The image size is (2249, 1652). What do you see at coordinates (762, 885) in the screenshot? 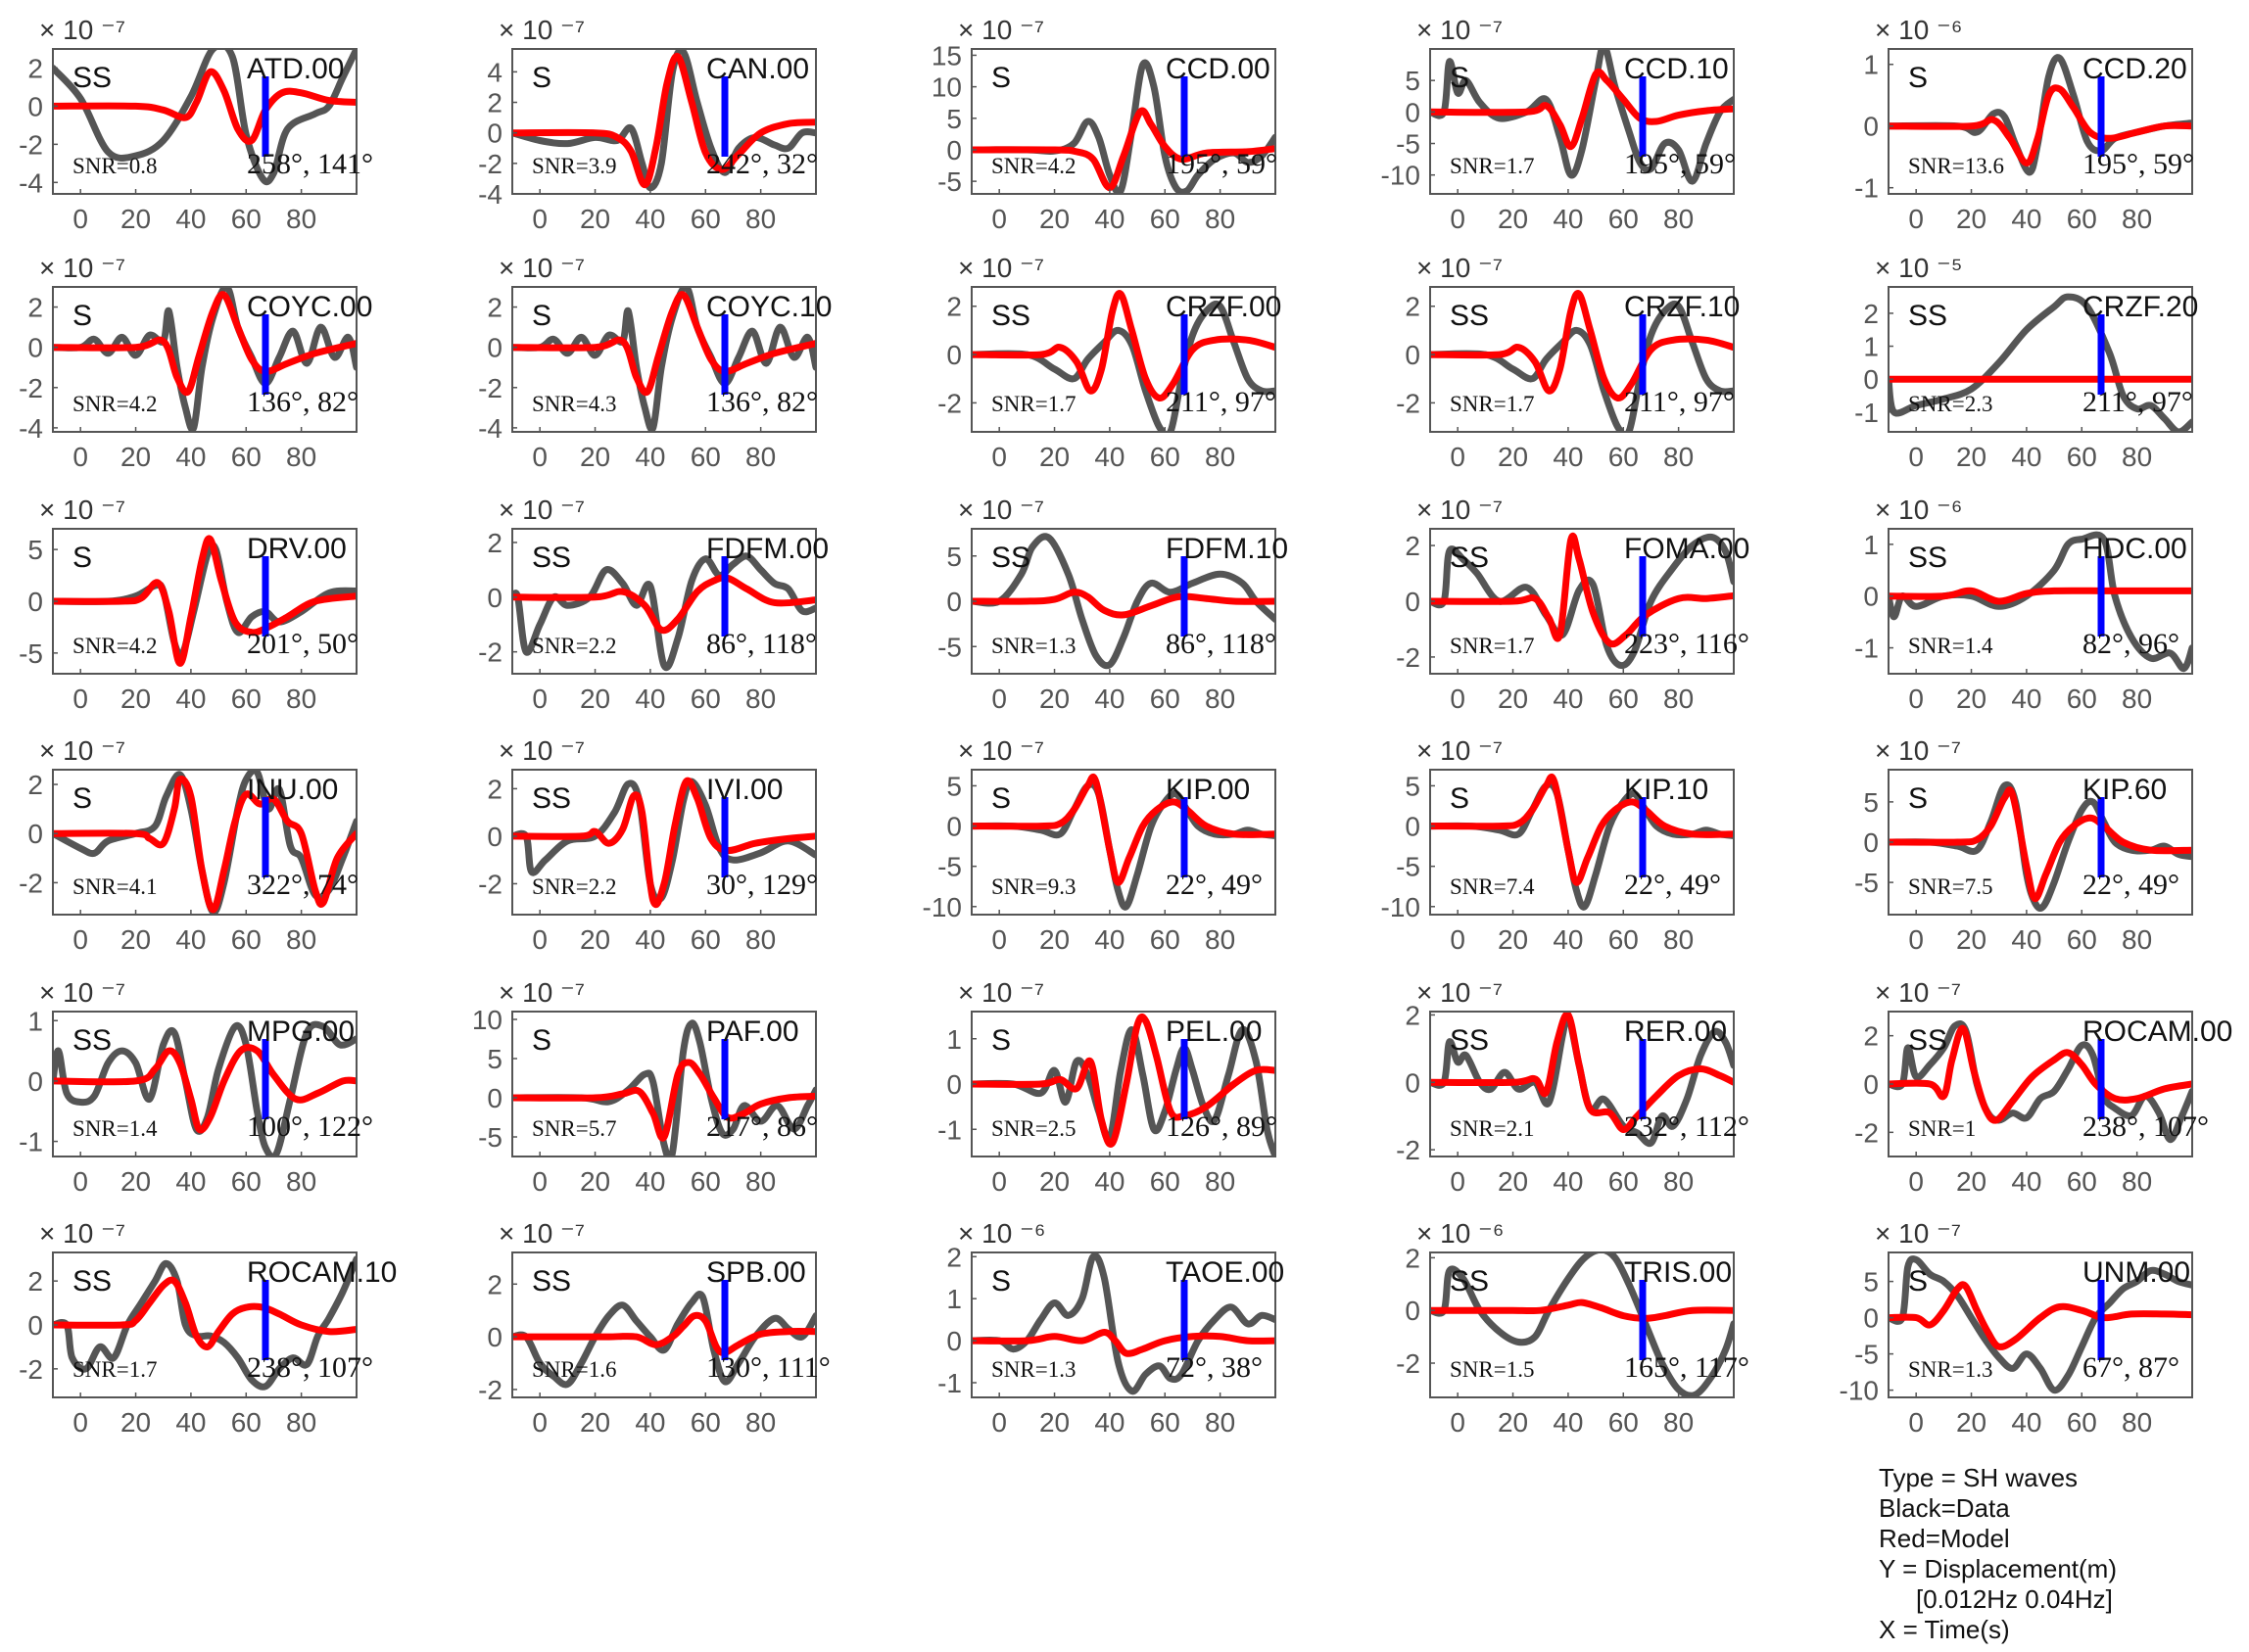
I see `azimuth-label: 30°, 129°` at bounding box center [762, 885].